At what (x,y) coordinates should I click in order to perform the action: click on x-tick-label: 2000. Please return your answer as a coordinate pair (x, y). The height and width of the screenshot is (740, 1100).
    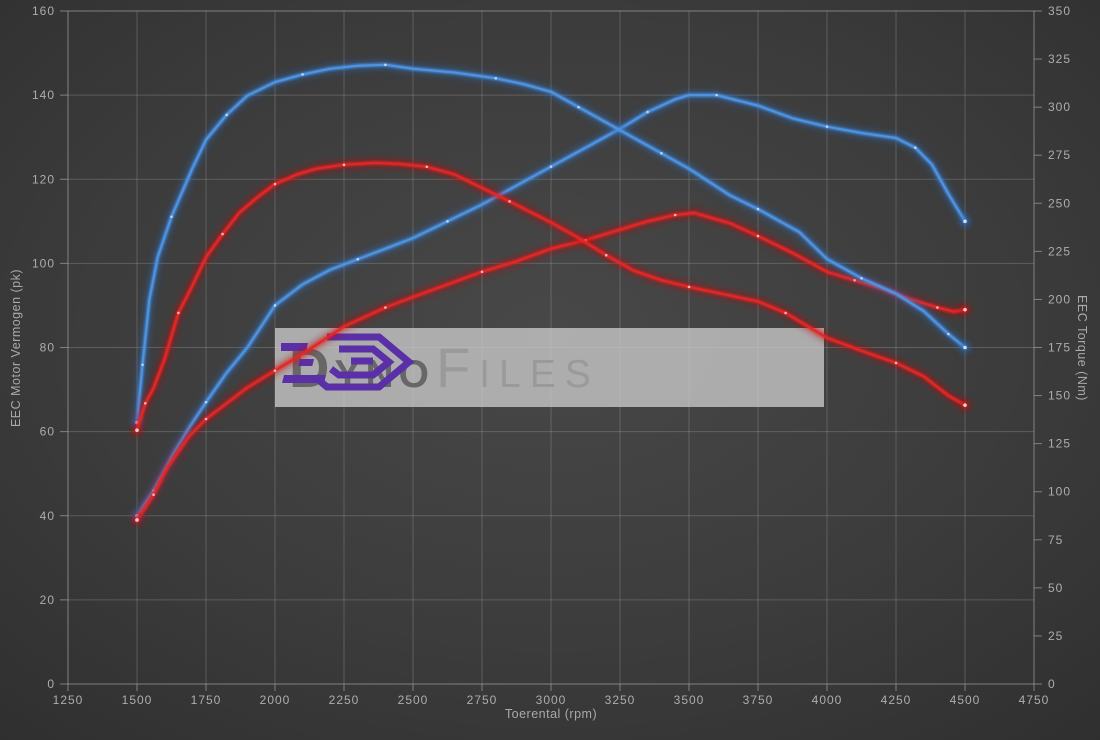
    Looking at the image, I should click on (275, 700).